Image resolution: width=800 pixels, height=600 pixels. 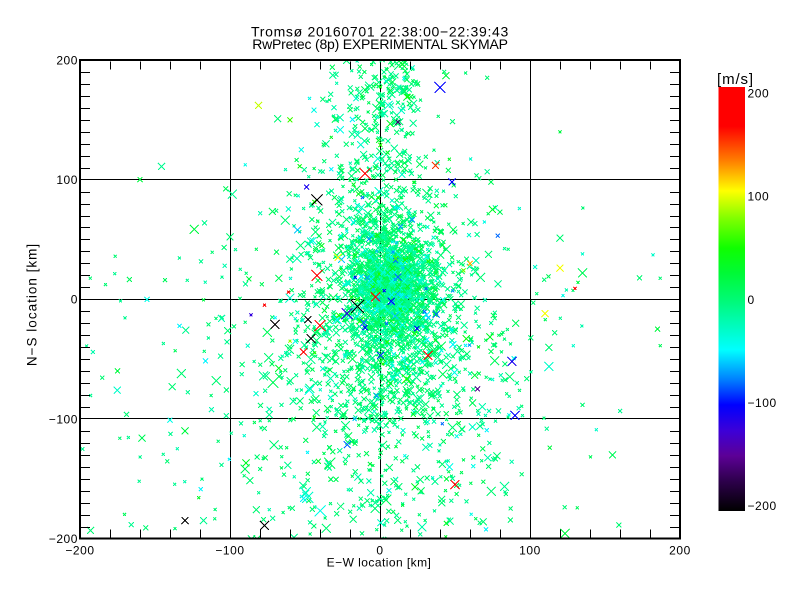 I want to click on svg-text:Tromsø 20160701 22:38:00−22:39: Tromsø 20160701 22:38:00−22:39:43, so click(x=380, y=32).